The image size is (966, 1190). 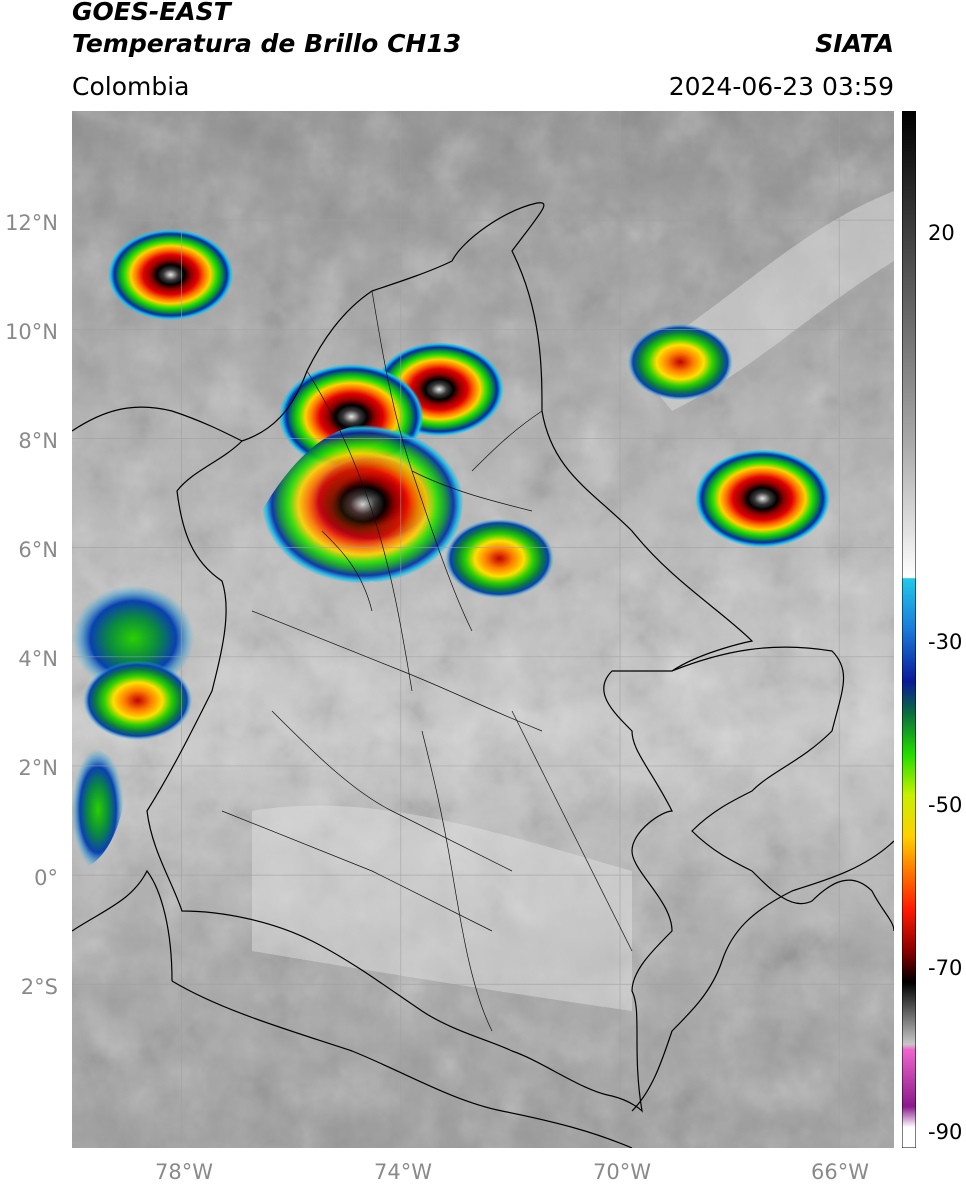 What do you see at coordinates (138, 700) in the screenshot?
I see `pacific-cell` at bounding box center [138, 700].